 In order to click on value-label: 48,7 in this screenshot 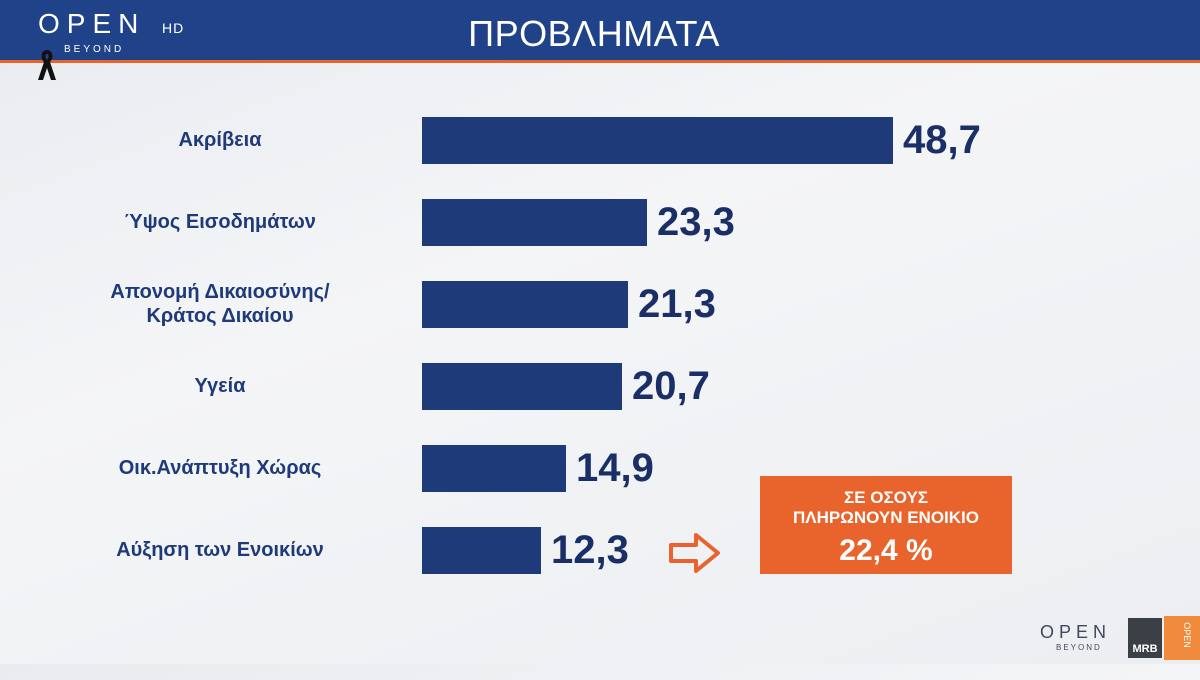, I will do `click(942, 140)`.